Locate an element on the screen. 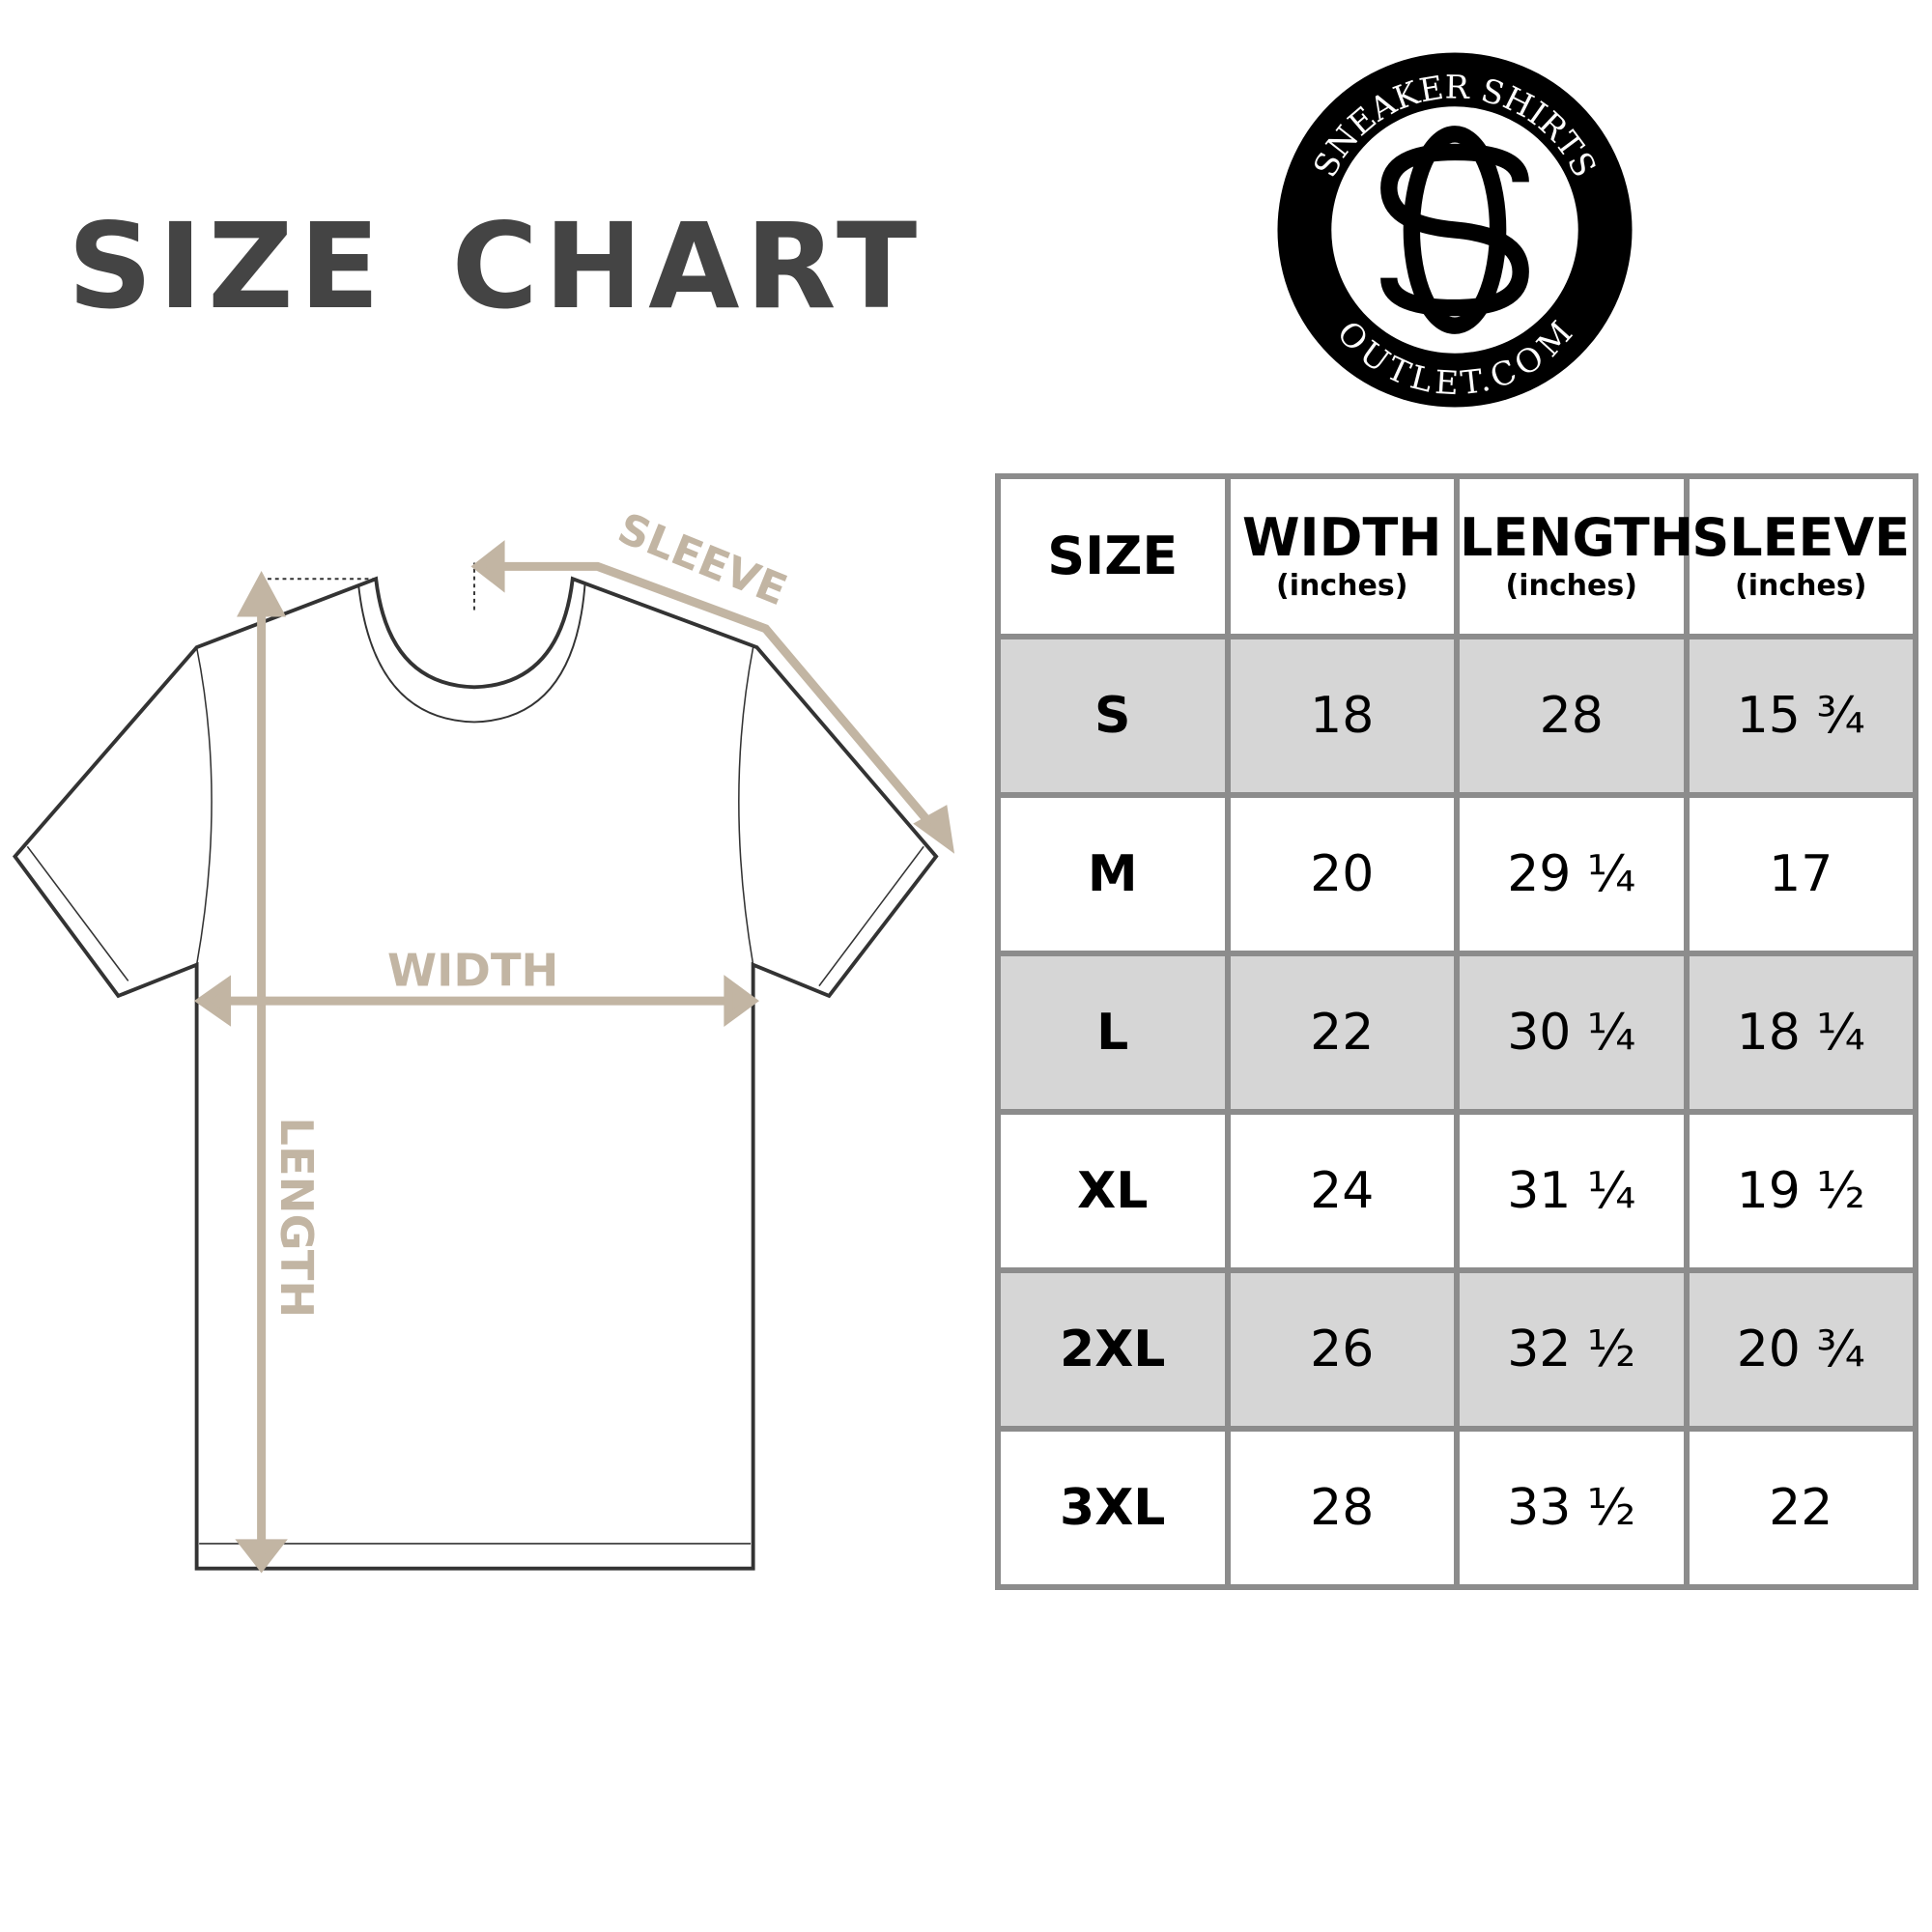 This screenshot has width=1932, height=1932. size-cell: S is located at coordinates (1113, 716).